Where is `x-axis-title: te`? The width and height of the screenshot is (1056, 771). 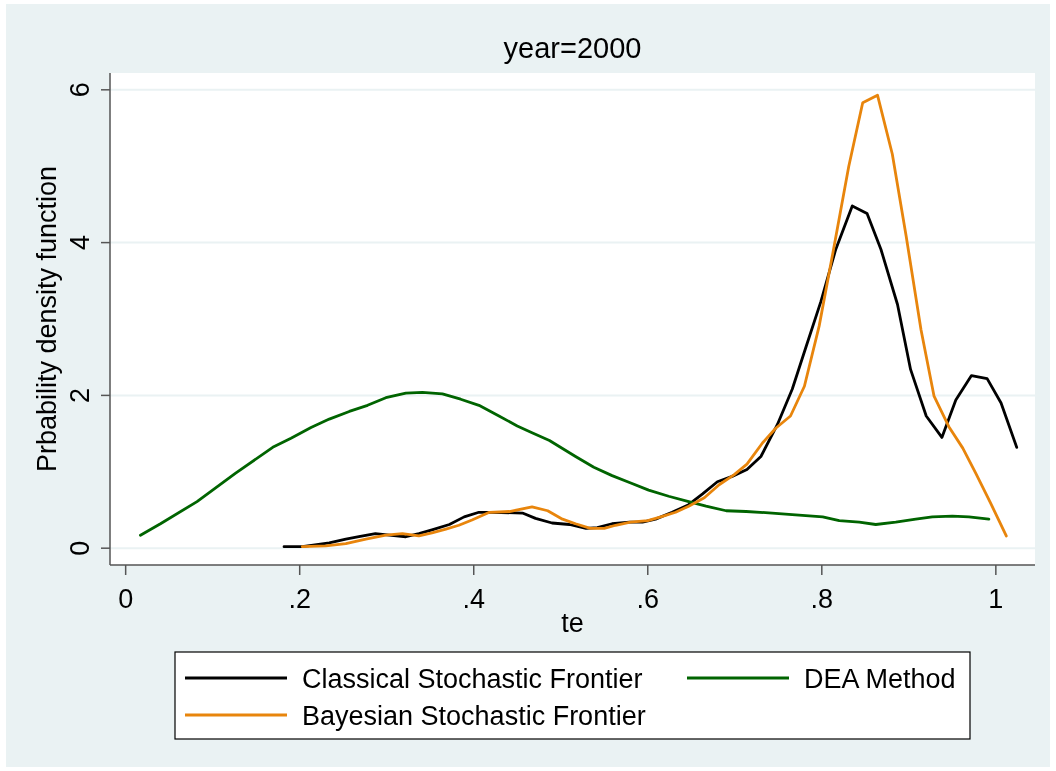 x-axis-title: te is located at coordinates (572, 623).